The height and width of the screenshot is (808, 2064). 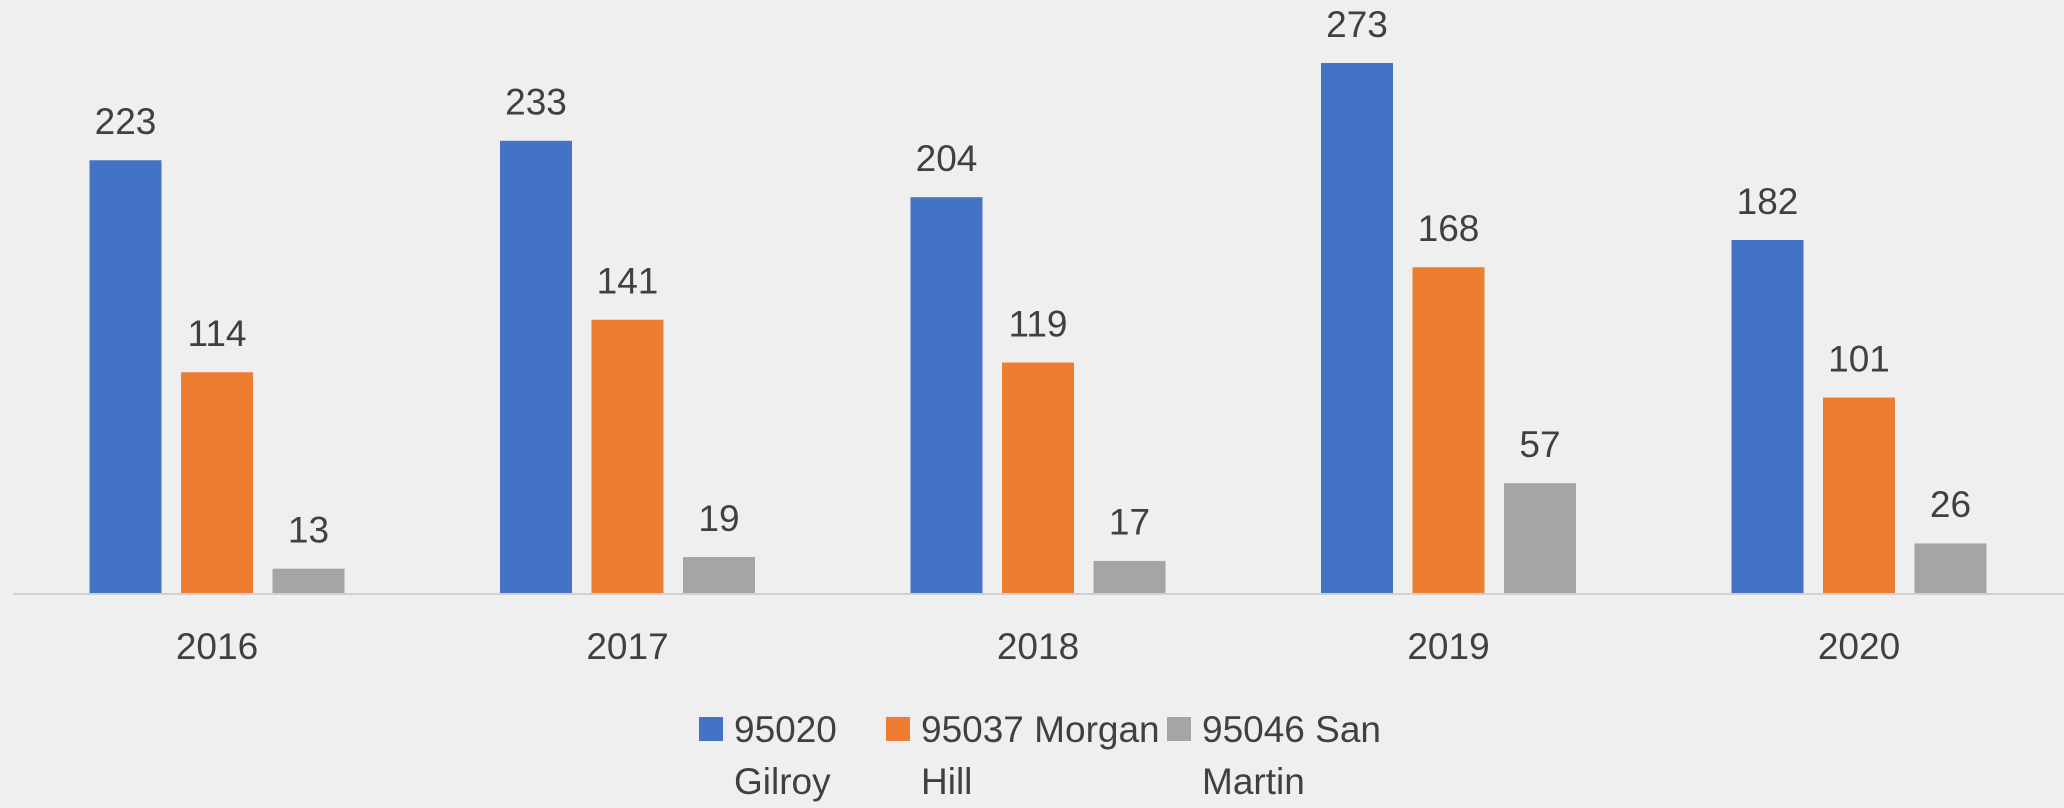 I want to click on legend-label: 95020 Gilroy, so click(x=785, y=755).